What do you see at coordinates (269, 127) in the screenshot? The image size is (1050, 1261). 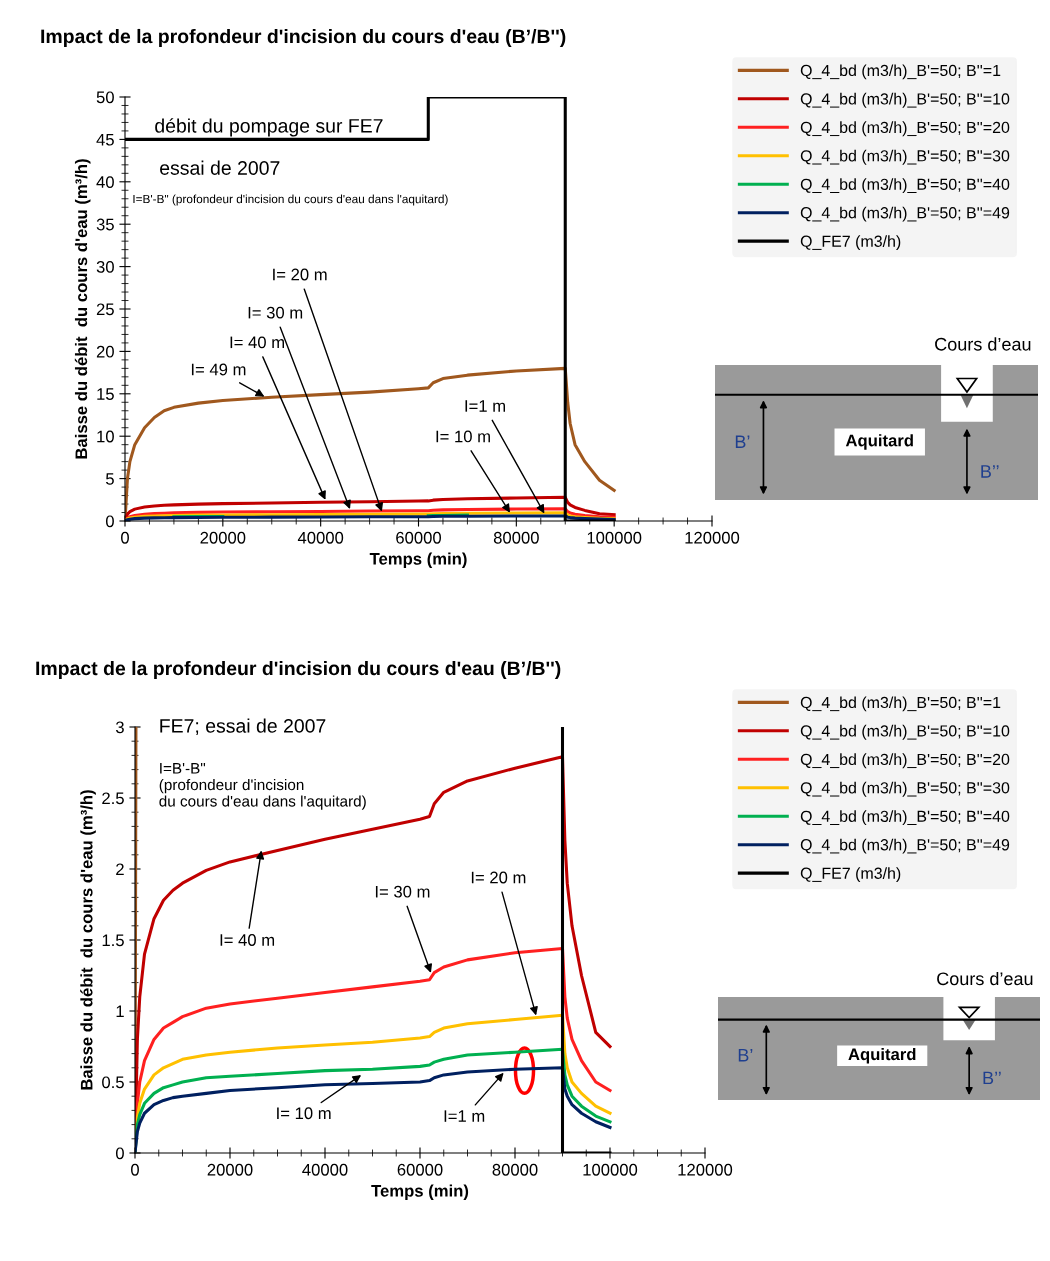 I see `annotation: débit du pompage sur FE7` at bounding box center [269, 127].